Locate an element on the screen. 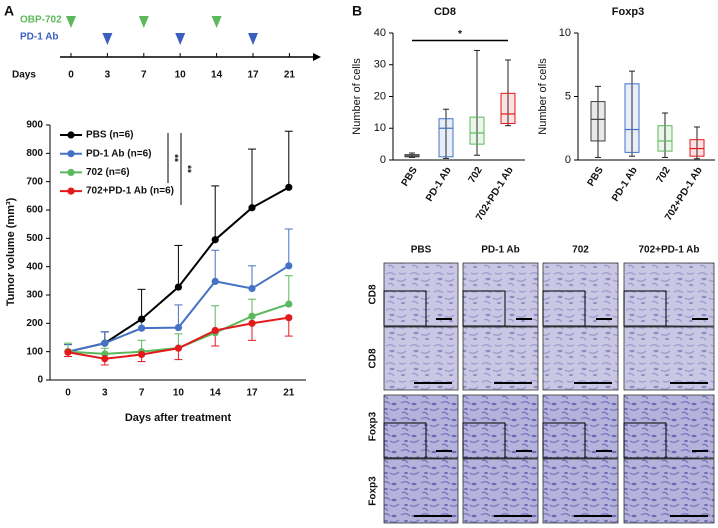 This screenshot has width=718, height=528. x-tick-label: 17 is located at coordinates (252, 393).